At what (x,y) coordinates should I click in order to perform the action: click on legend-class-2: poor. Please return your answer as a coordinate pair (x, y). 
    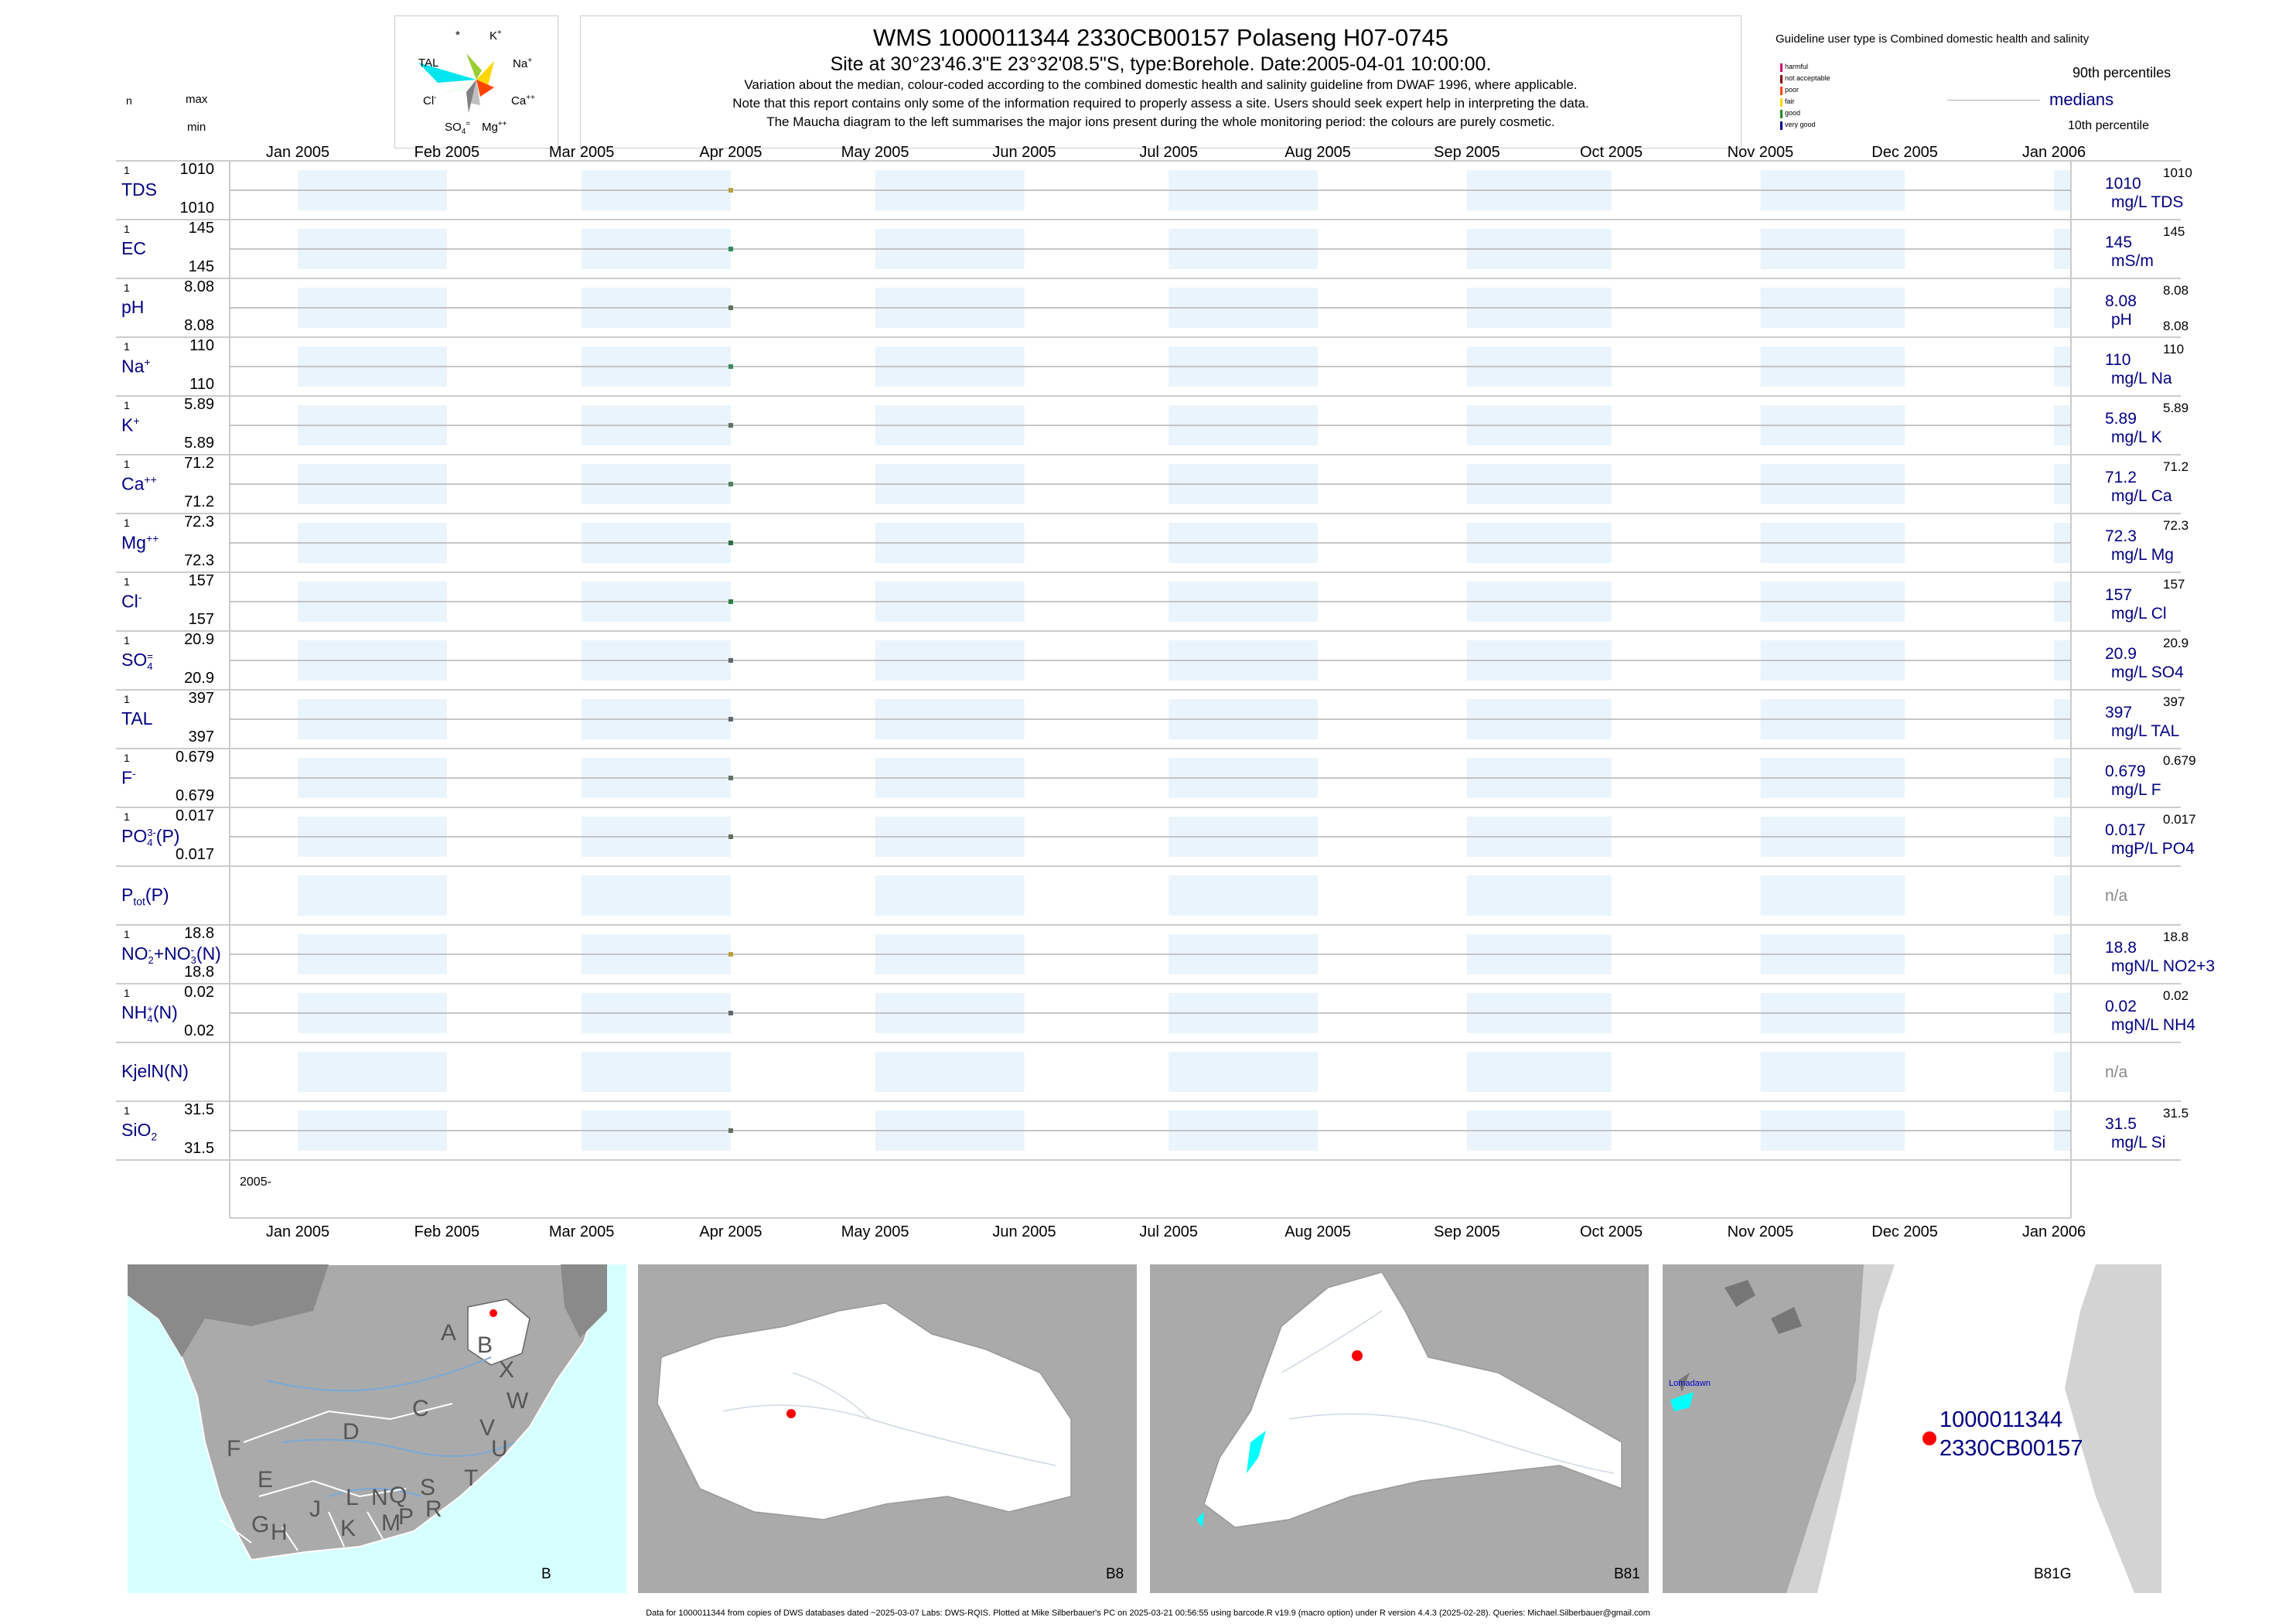
    Looking at the image, I should click on (1792, 90).